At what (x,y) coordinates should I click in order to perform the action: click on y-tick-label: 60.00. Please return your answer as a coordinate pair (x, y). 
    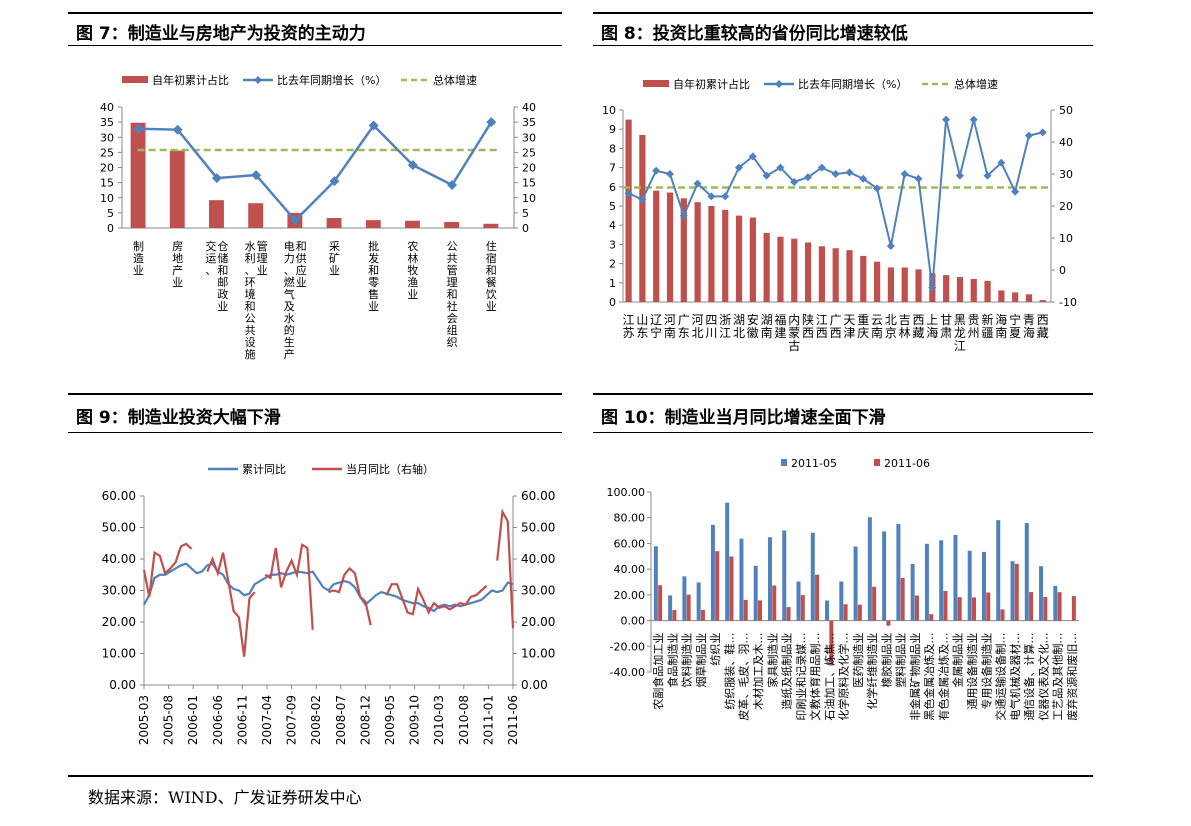
    Looking at the image, I should click on (630, 543).